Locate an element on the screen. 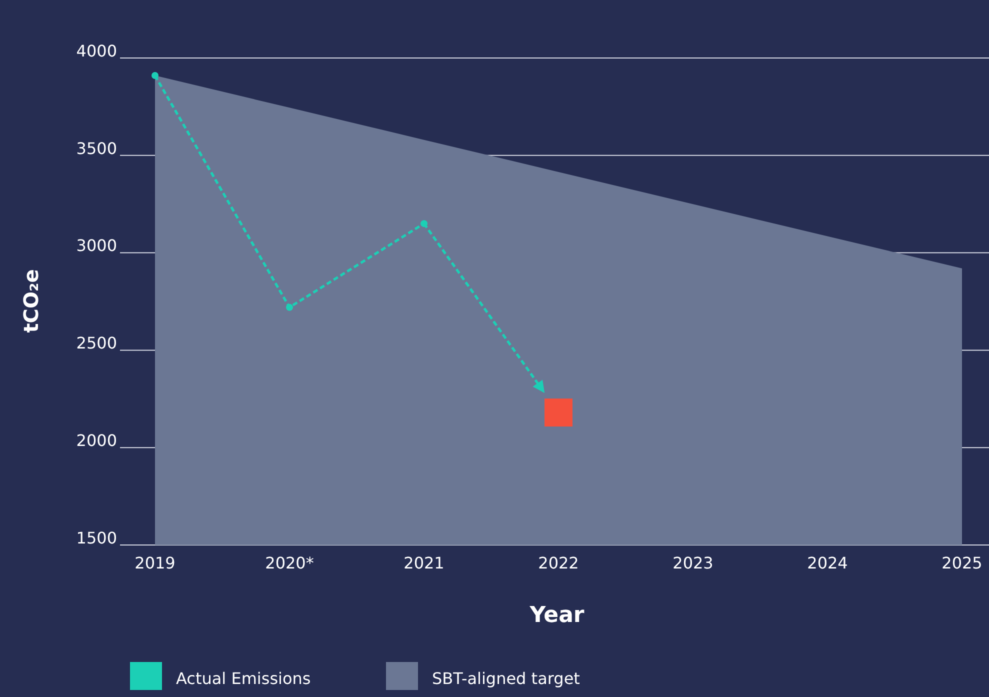 The height and width of the screenshot is (697, 989). x-tick-label: 2019 is located at coordinates (155, 562).